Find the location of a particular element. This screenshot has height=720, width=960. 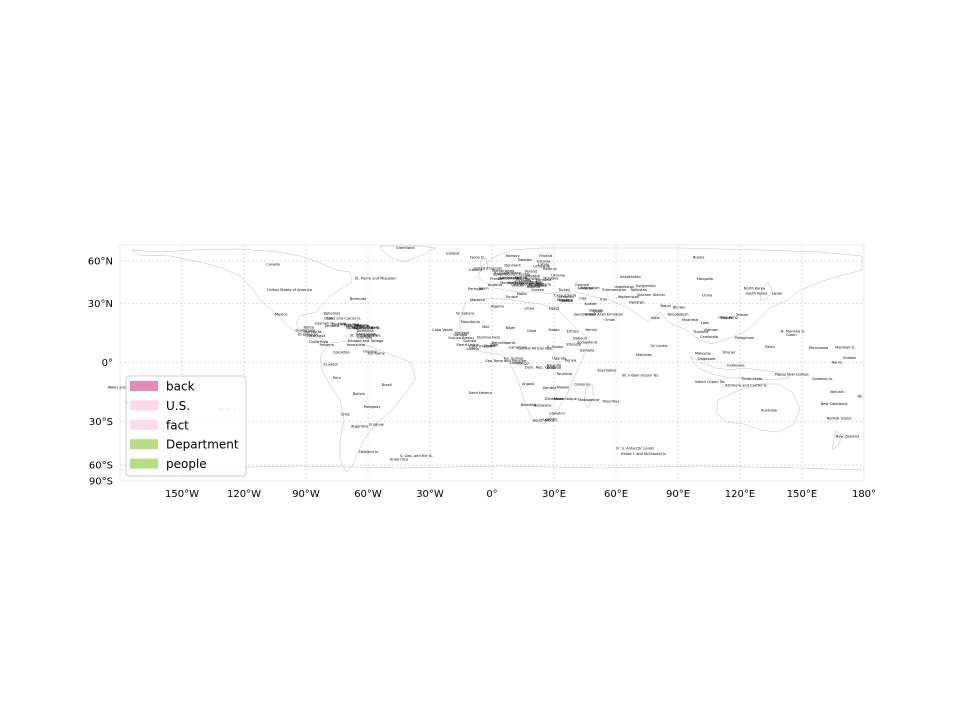

country-label: Greece is located at coordinates (538, 290).